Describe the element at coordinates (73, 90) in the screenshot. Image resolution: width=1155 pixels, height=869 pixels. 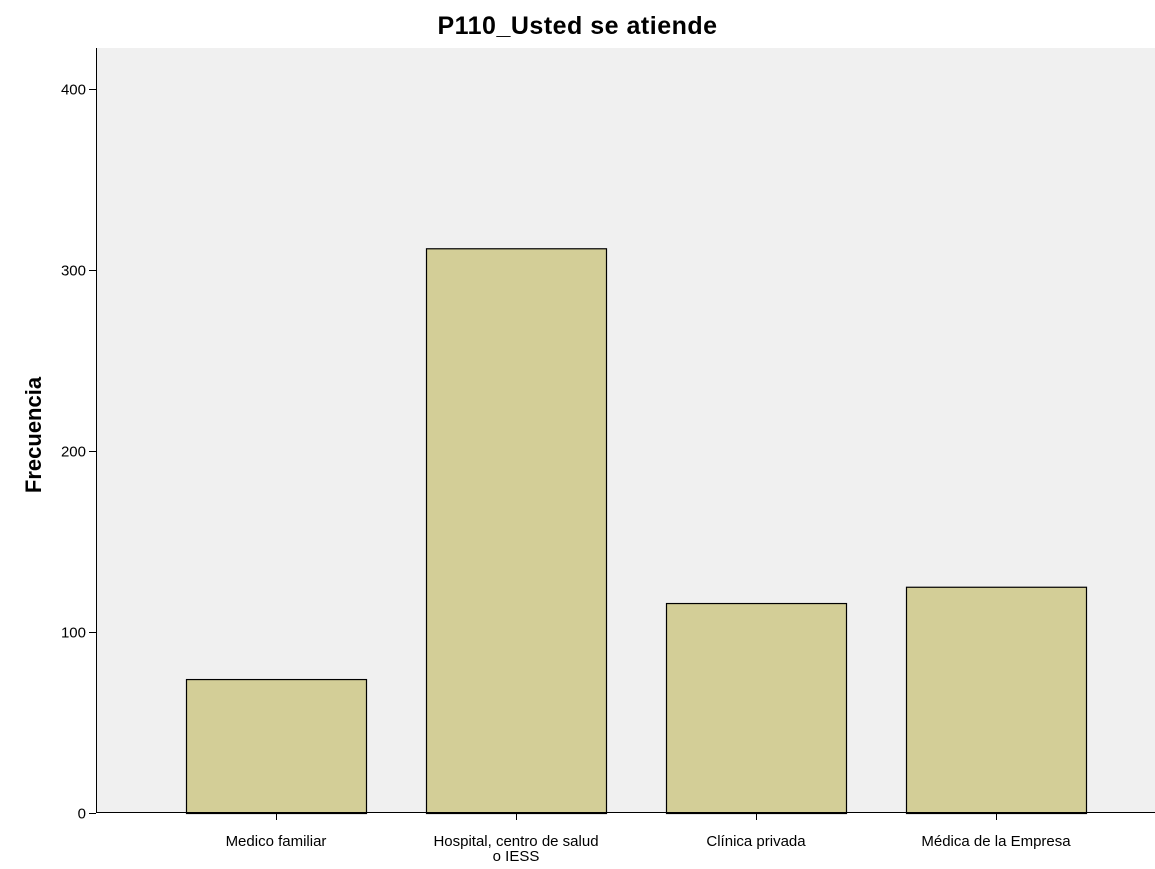
I see `y-tick-label: 400` at that location.